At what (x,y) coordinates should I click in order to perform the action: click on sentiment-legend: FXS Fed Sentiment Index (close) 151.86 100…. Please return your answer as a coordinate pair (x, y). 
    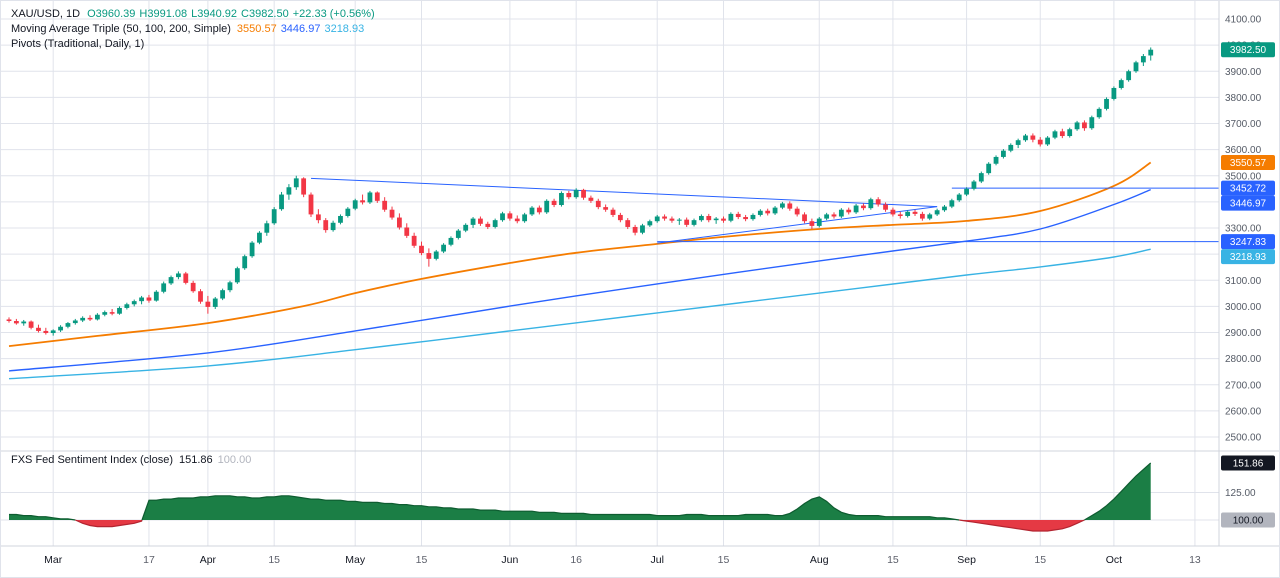
    Looking at the image, I should click on (131, 460).